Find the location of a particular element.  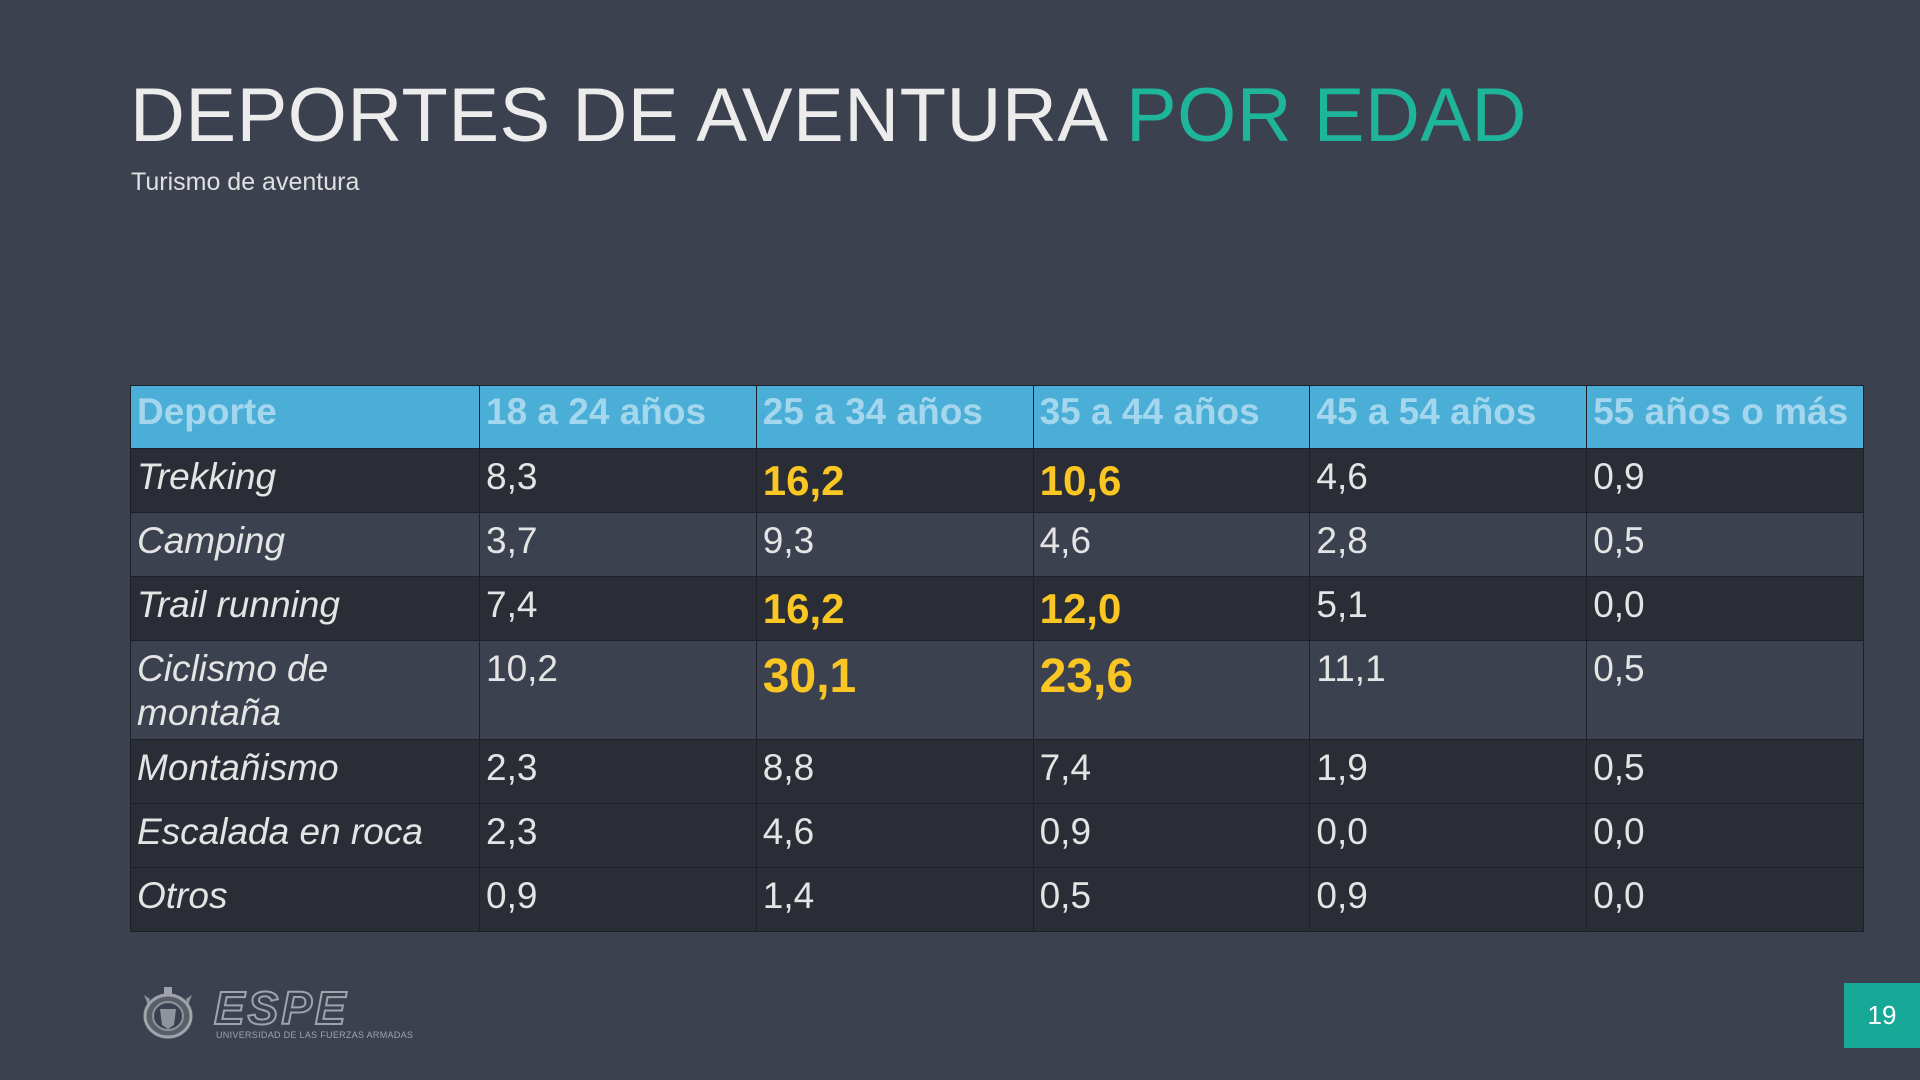

title-accent: POR EDAD is located at coordinates (1326, 115).